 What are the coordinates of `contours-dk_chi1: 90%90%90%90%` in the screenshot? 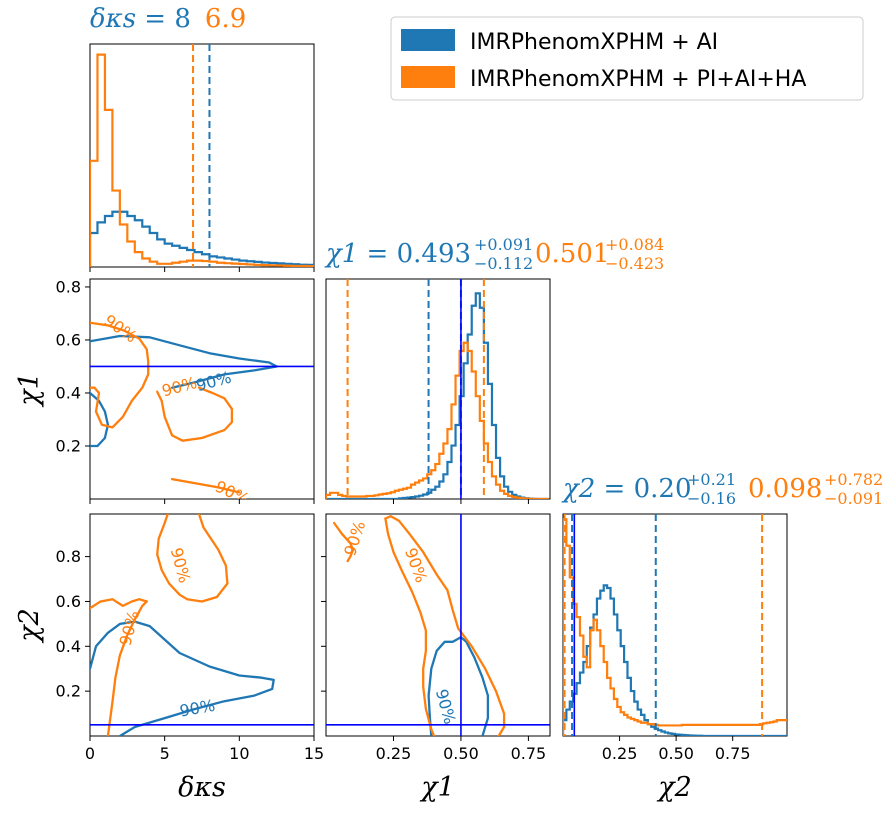 It's located at (184, 410).